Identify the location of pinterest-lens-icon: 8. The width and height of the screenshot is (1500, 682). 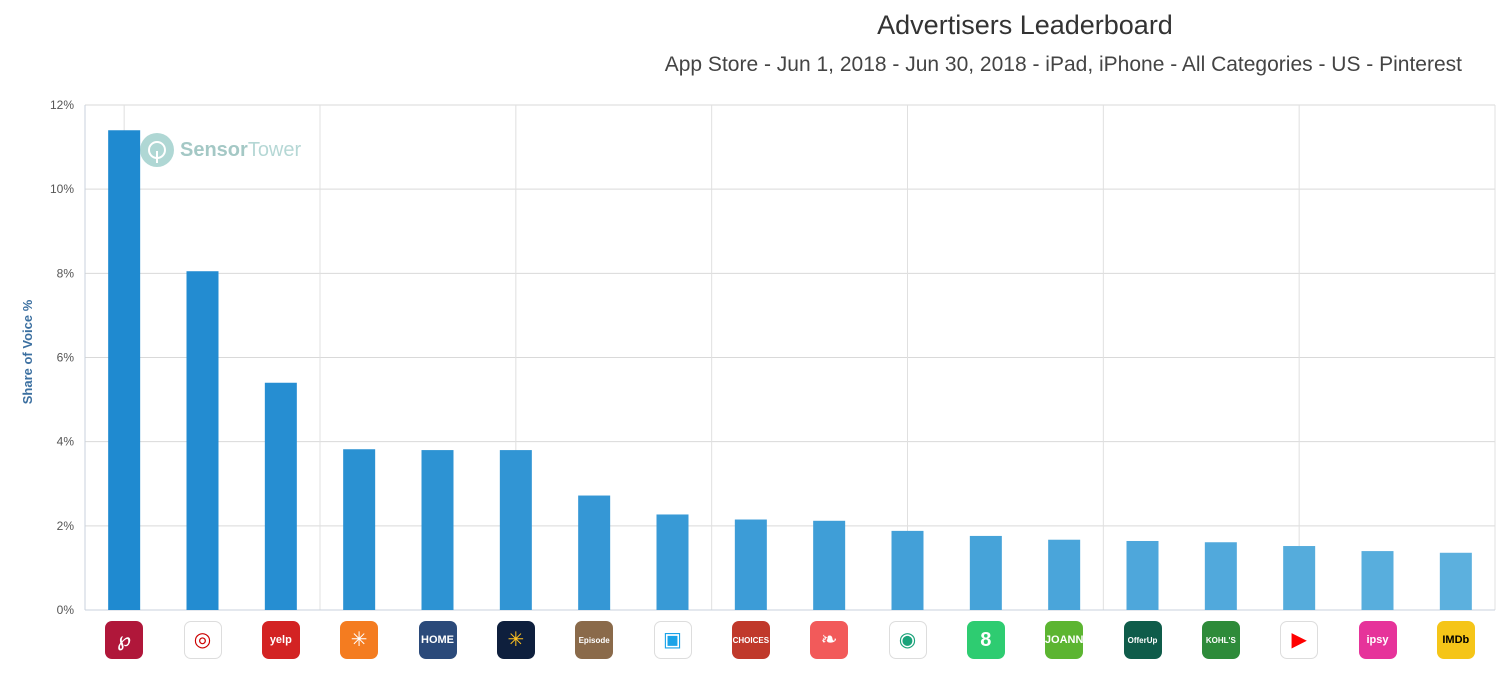
(985, 640).